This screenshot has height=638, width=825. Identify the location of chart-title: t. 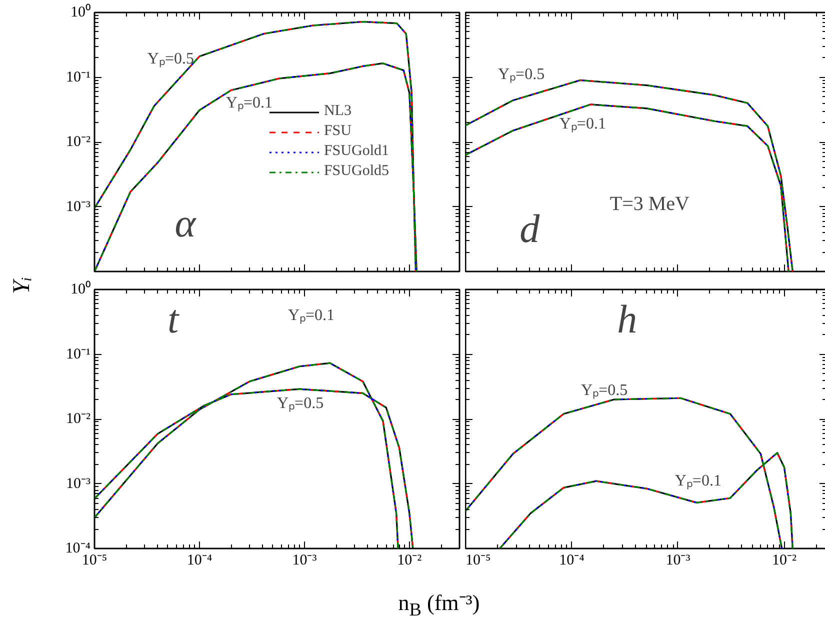
(174, 319).